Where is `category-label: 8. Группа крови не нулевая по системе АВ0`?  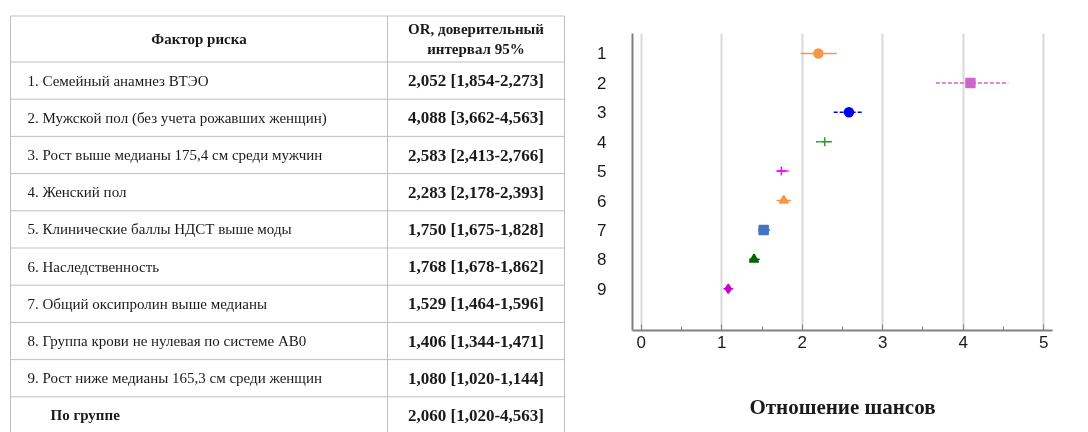 category-label: 8. Группа крови не нулевая по системе АВ0 is located at coordinates (167, 341).